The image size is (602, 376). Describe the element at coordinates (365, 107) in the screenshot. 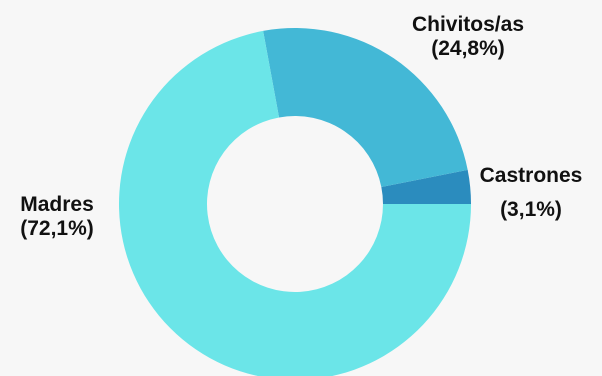

I see `slice-chivitos-as` at that location.